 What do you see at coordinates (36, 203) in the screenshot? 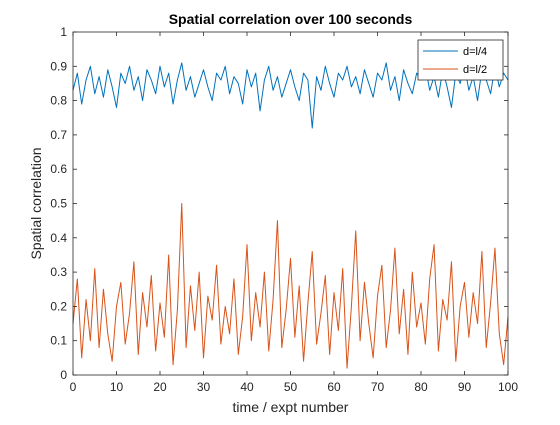
I see `y-axis-label: Spatial correlation` at bounding box center [36, 203].